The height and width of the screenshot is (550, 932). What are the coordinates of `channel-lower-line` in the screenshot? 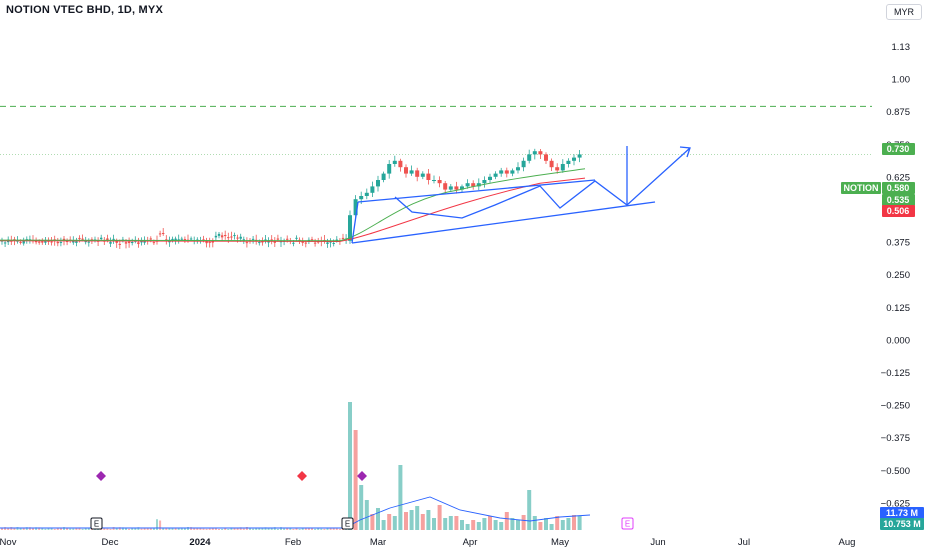 It's located at (503, 222).